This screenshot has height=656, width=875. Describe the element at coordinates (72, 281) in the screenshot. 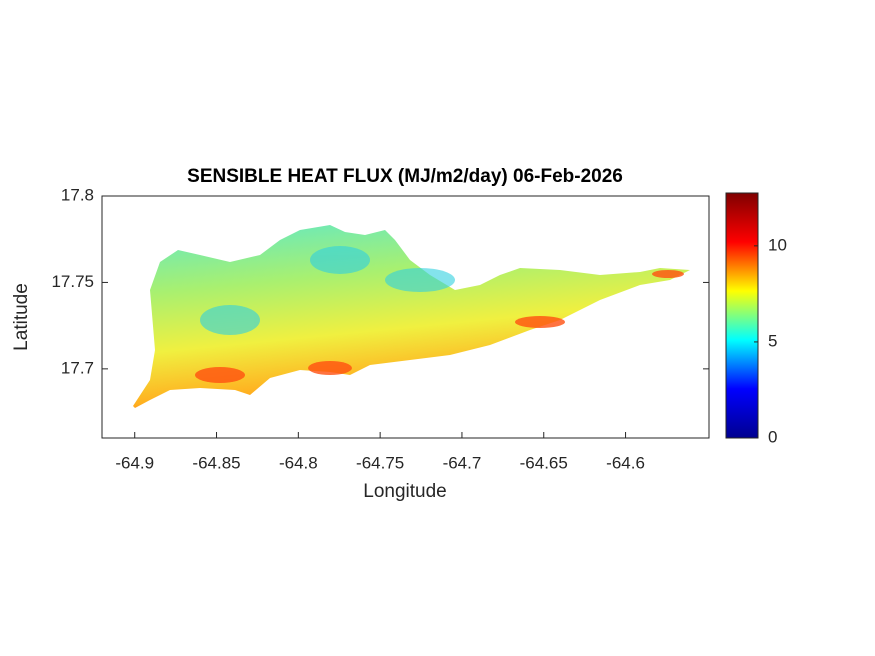

I see `y-tick-label: 17.75` at that location.